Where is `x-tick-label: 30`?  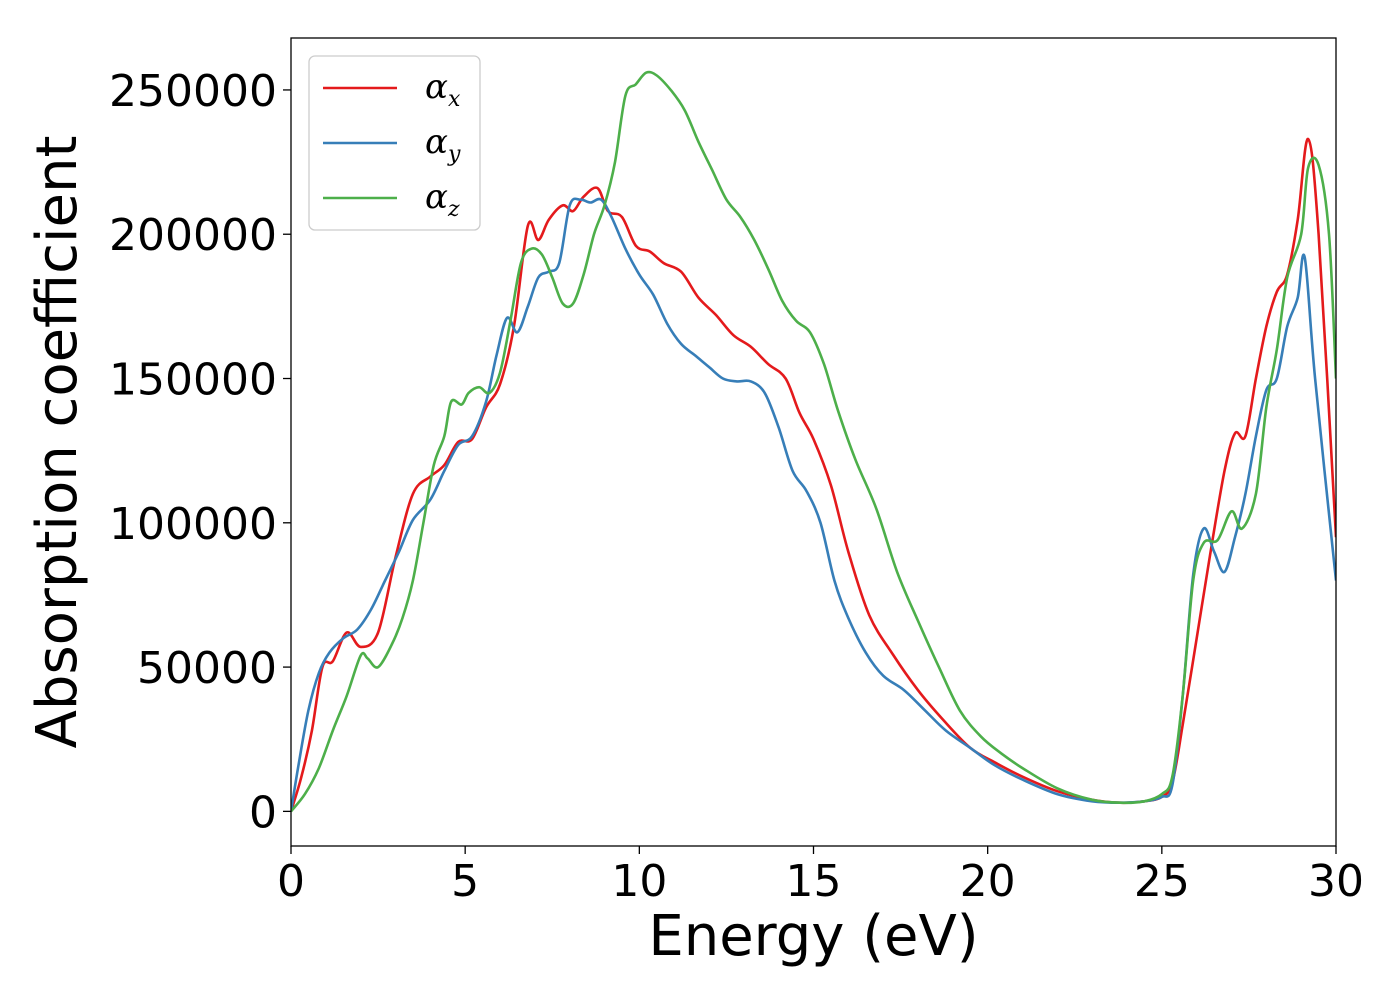 x-tick-label: 30 is located at coordinates (1336, 881).